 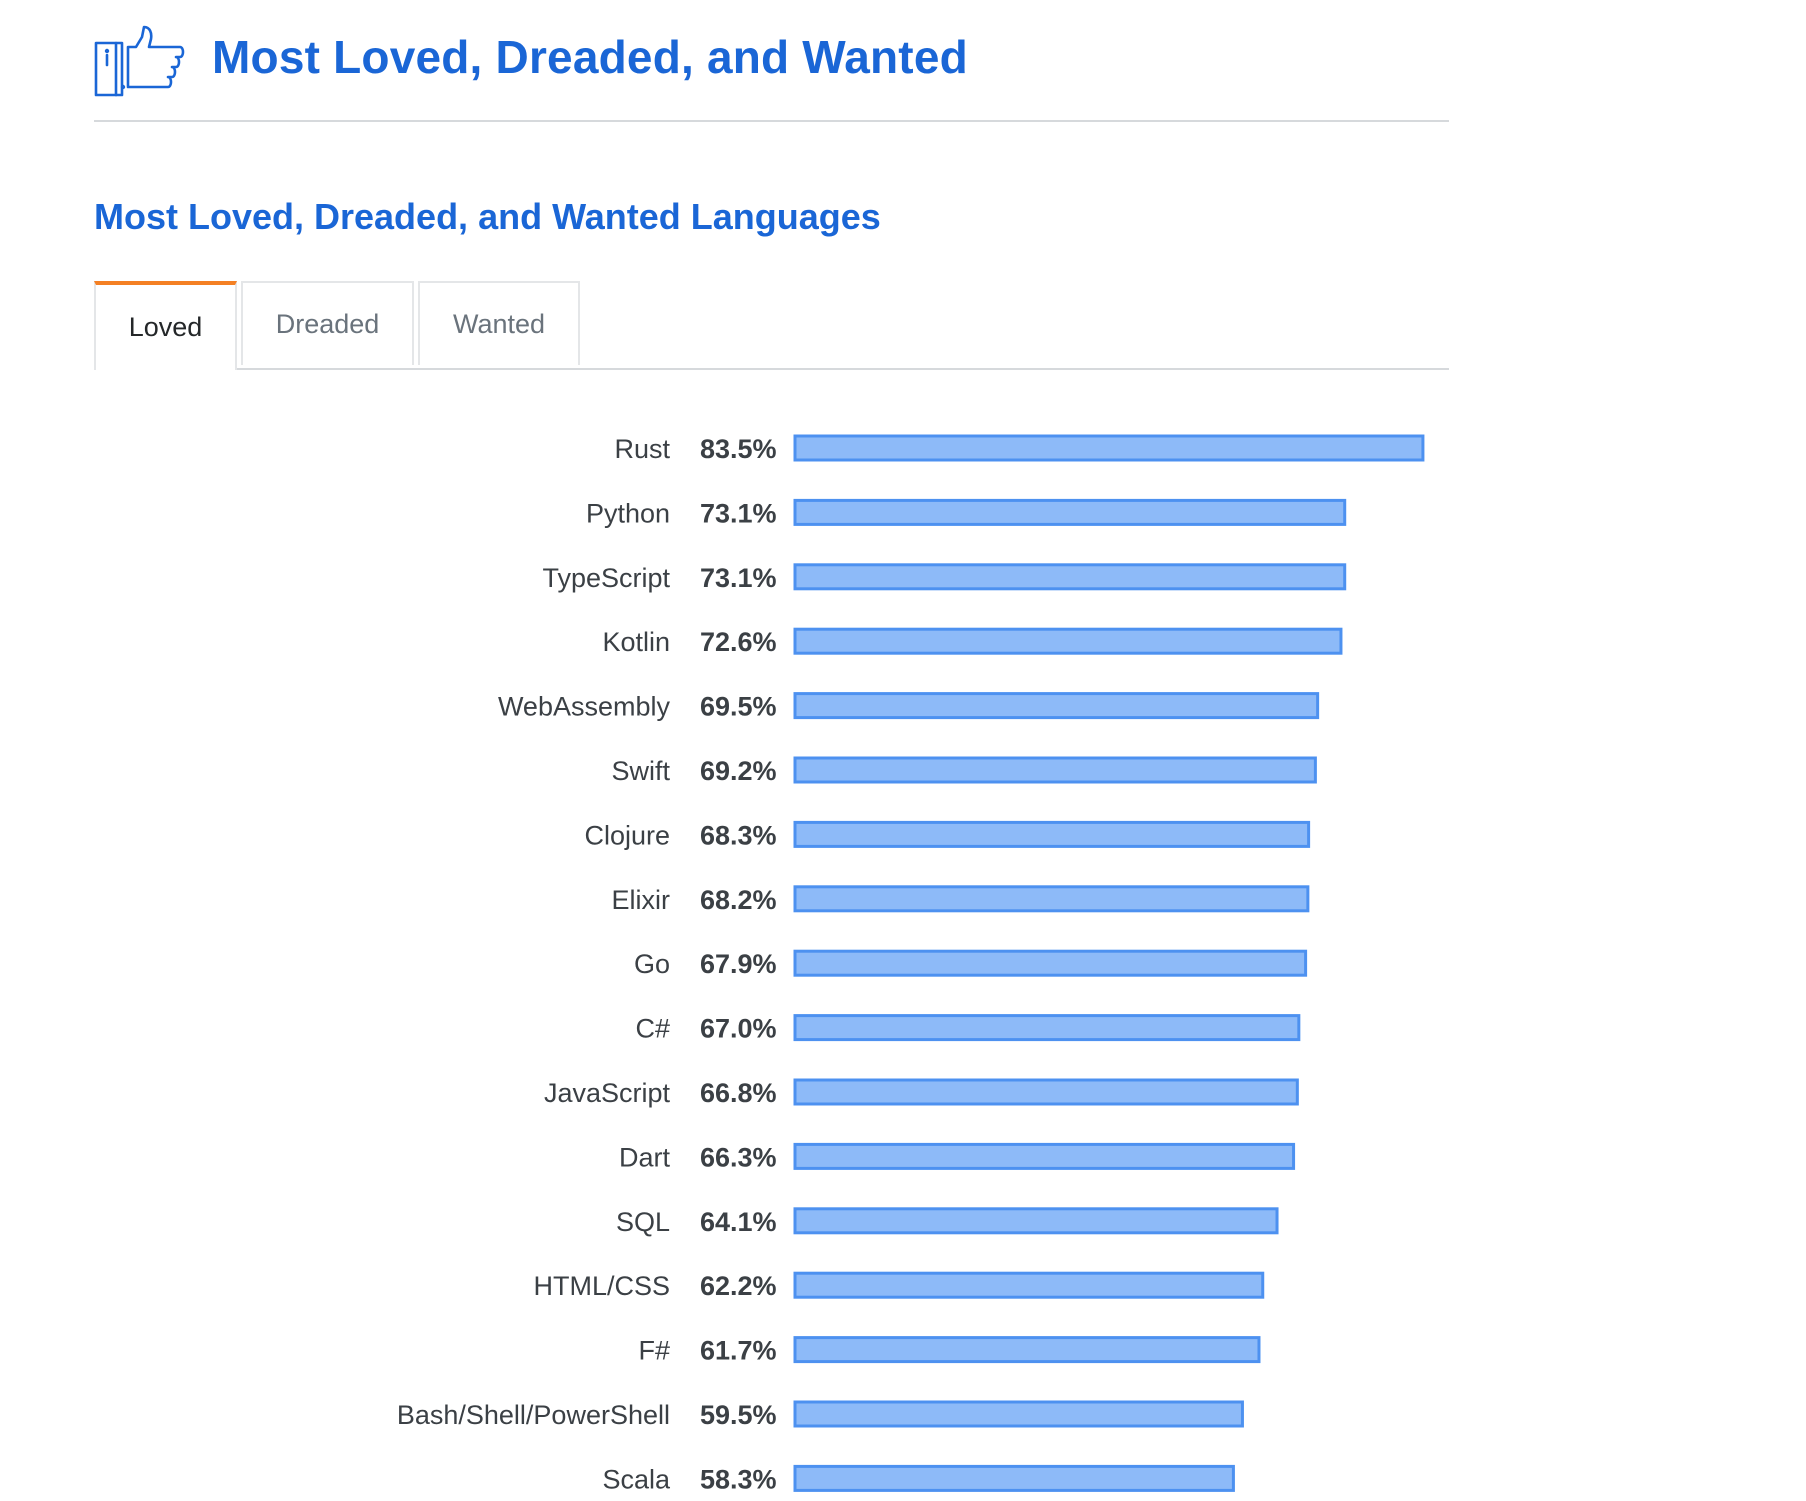 What do you see at coordinates (165, 325) in the screenshot?
I see `tab-loved: Loved` at bounding box center [165, 325].